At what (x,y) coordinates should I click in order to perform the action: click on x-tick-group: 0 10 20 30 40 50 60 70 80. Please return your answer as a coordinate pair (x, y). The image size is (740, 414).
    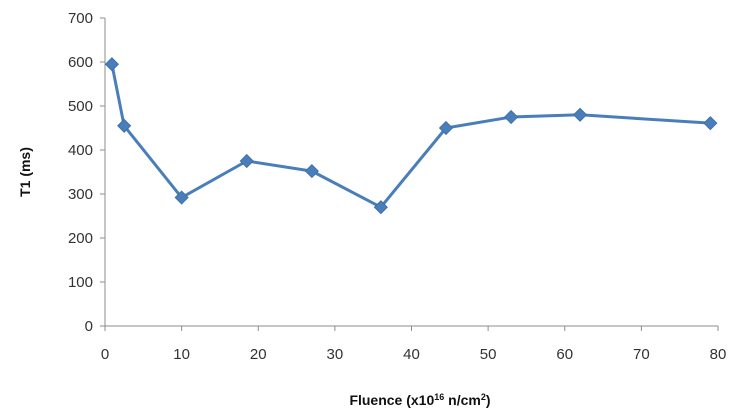
    Looking at the image, I should click on (414, 344).